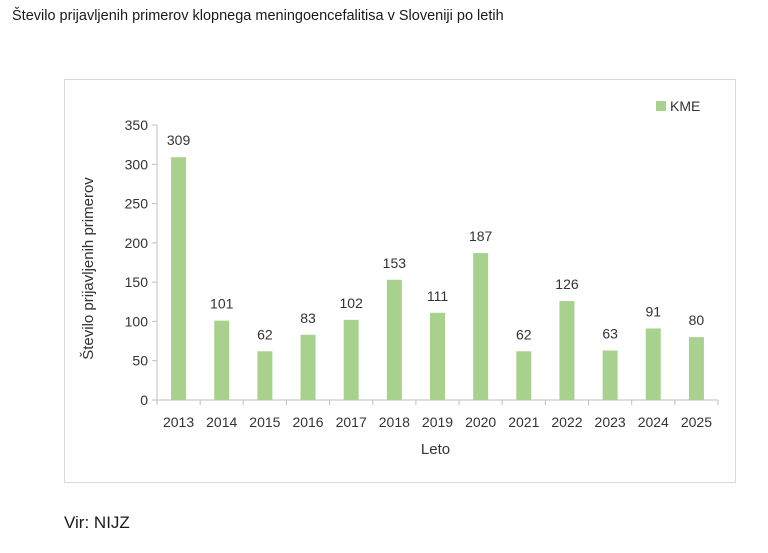  What do you see at coordinates (351, 422) in the screenshot?
I see `x-tick-label: 2017` at bounding box center [351, 422].